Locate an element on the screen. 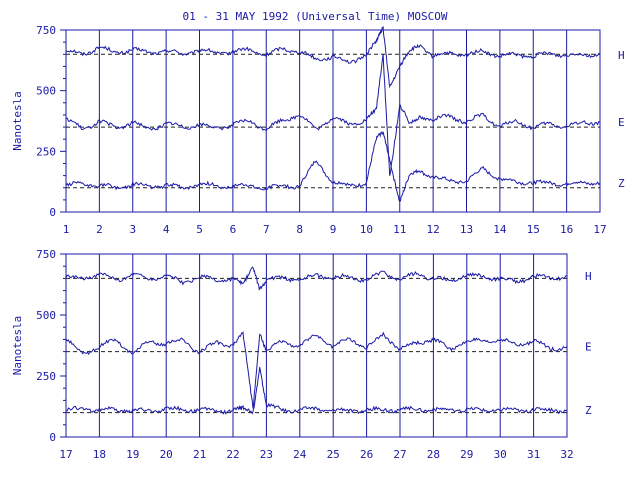  x-tick-label: 6 is located at coordinates (233, 229).